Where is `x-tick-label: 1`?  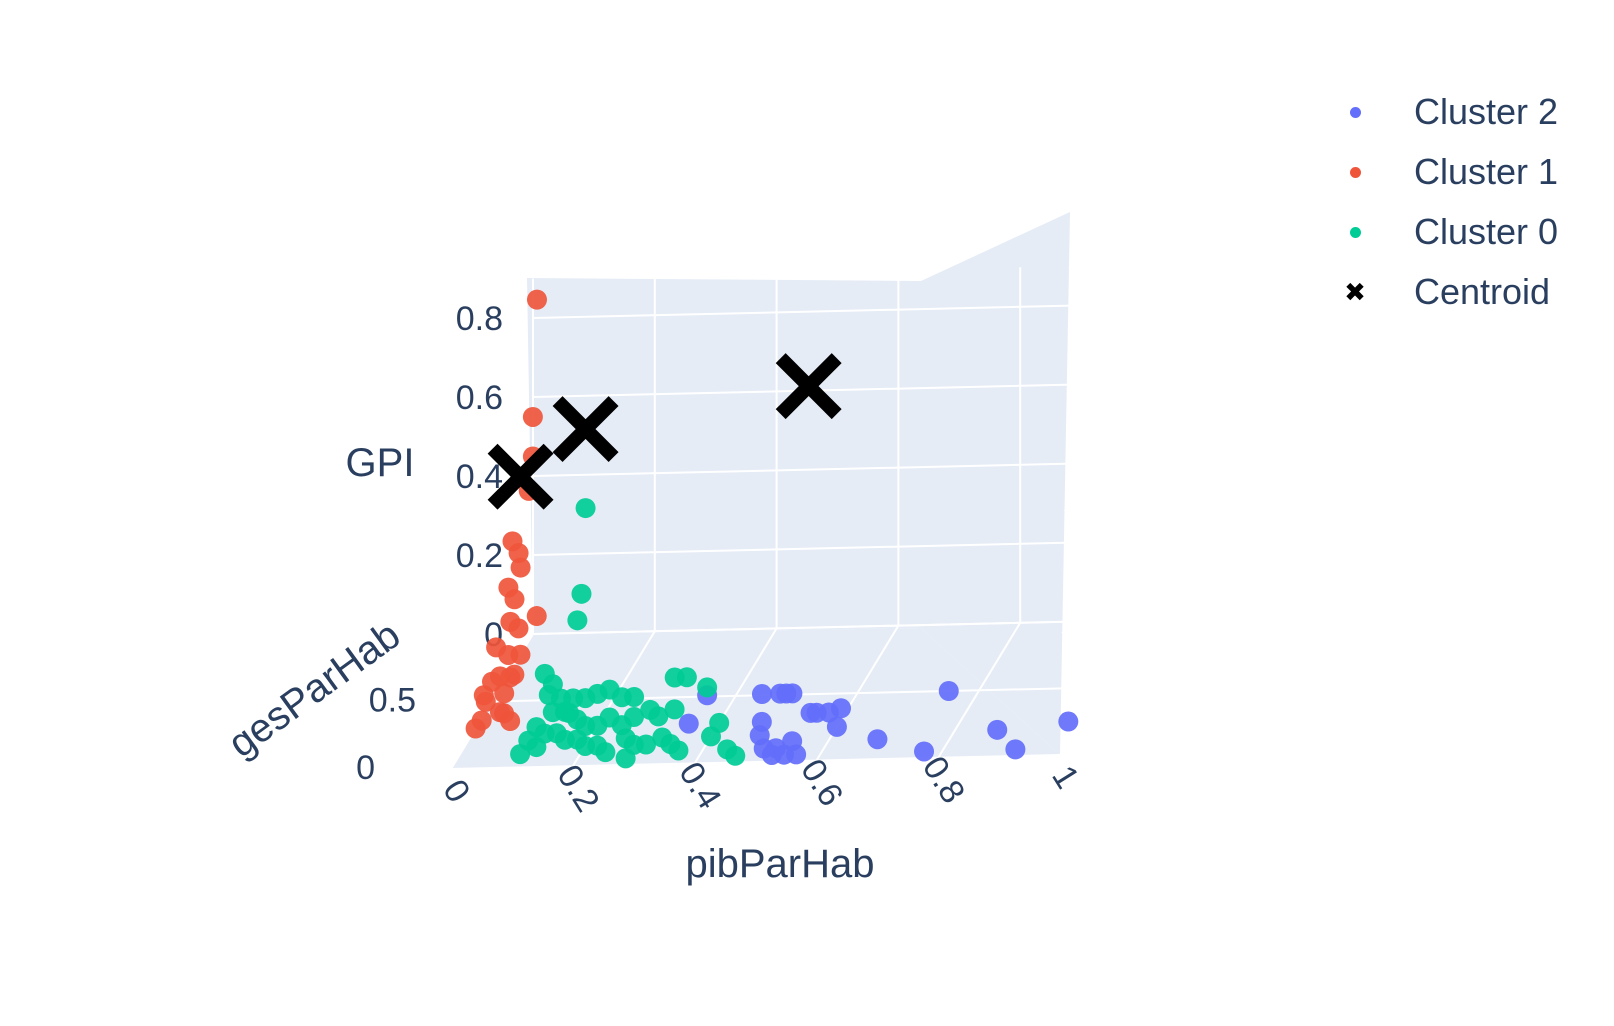
x-tick-label: 1 is located at coordinates (1065, 777).